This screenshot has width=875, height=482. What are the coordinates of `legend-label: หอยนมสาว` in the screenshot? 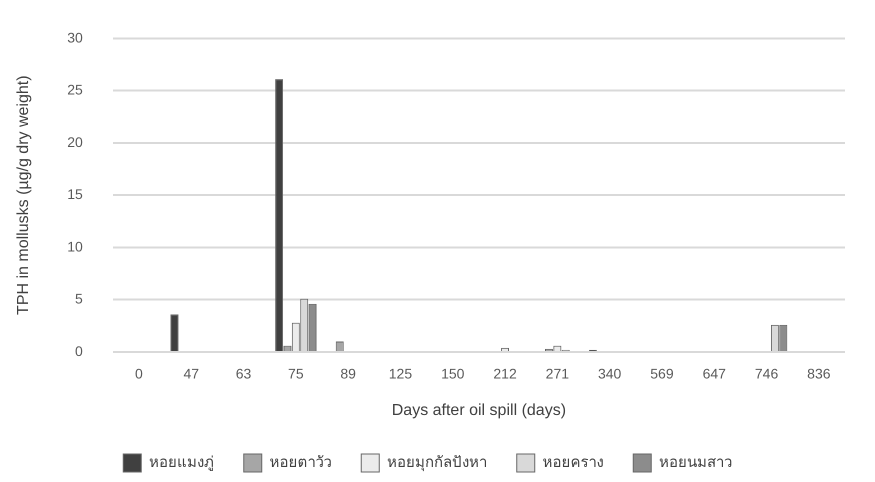 It's located at (695, 463).